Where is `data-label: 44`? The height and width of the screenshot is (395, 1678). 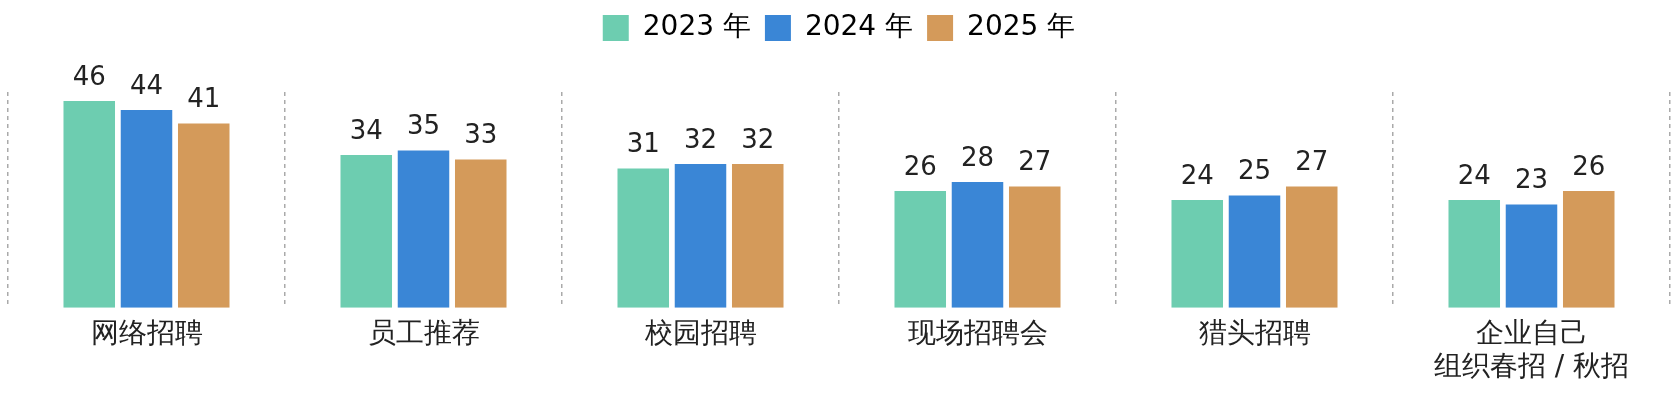
data-label: 44 is located at coordinates (146, 84).